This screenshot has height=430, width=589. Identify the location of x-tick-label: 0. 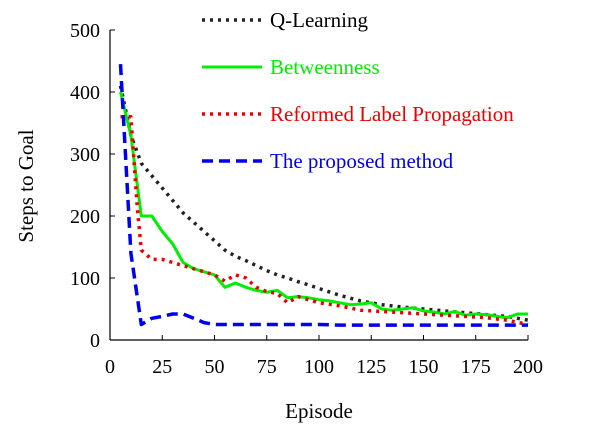
(110, 367).